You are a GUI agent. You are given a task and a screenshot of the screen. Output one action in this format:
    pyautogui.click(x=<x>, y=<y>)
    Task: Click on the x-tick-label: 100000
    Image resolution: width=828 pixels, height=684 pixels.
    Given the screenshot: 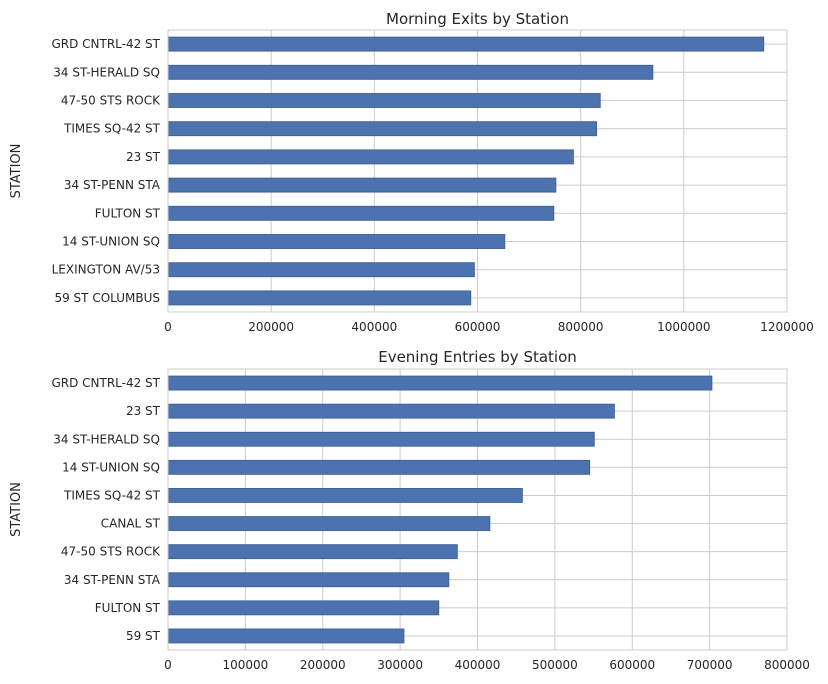 What is the action you would take?
    pyautogui.click(x=245, y=665)
    